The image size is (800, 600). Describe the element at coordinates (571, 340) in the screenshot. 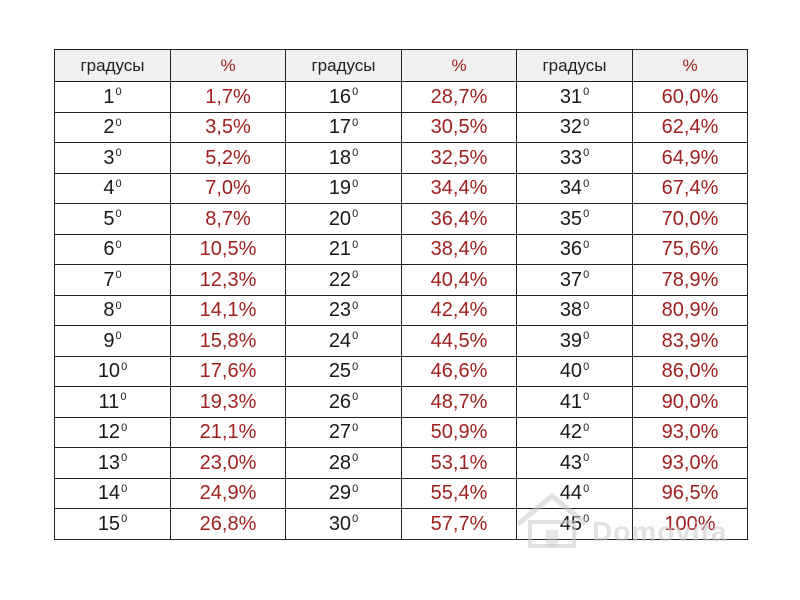

I see `degree-value: 39` at that location.